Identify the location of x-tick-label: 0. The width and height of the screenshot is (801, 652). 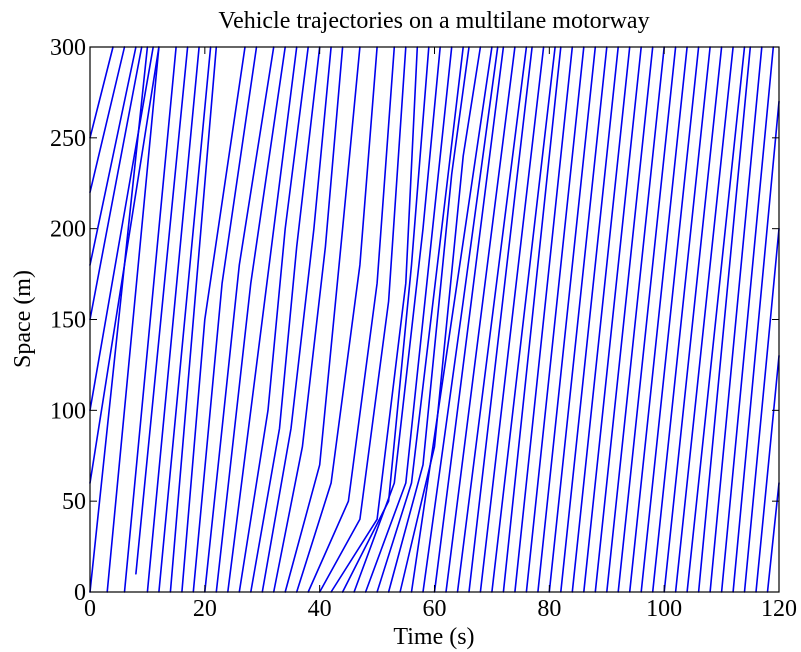
(90, 609).